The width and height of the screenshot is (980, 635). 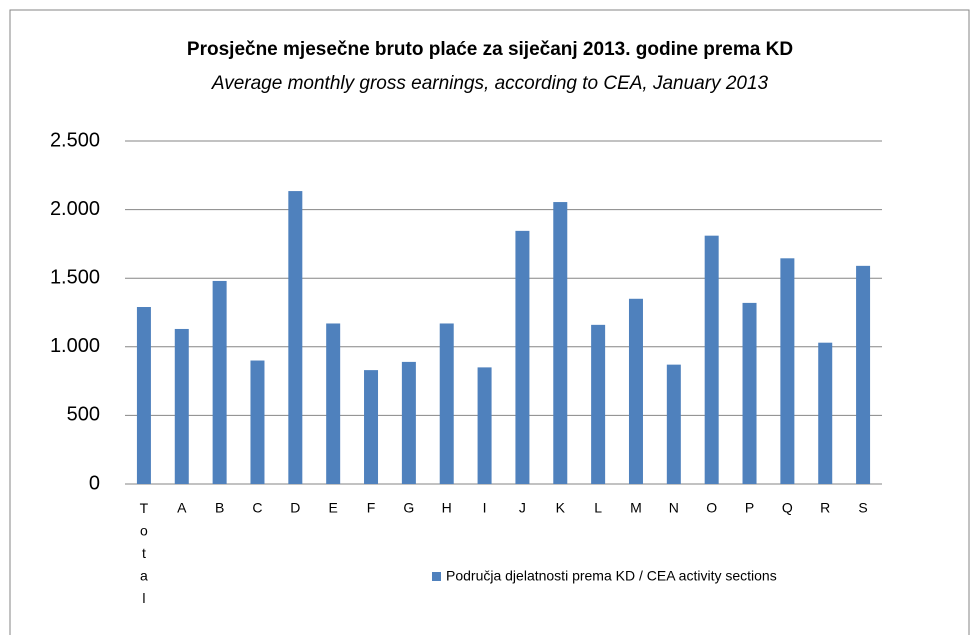 I want to click on y-tick-label: 2.000, so click(x=75, y=209).